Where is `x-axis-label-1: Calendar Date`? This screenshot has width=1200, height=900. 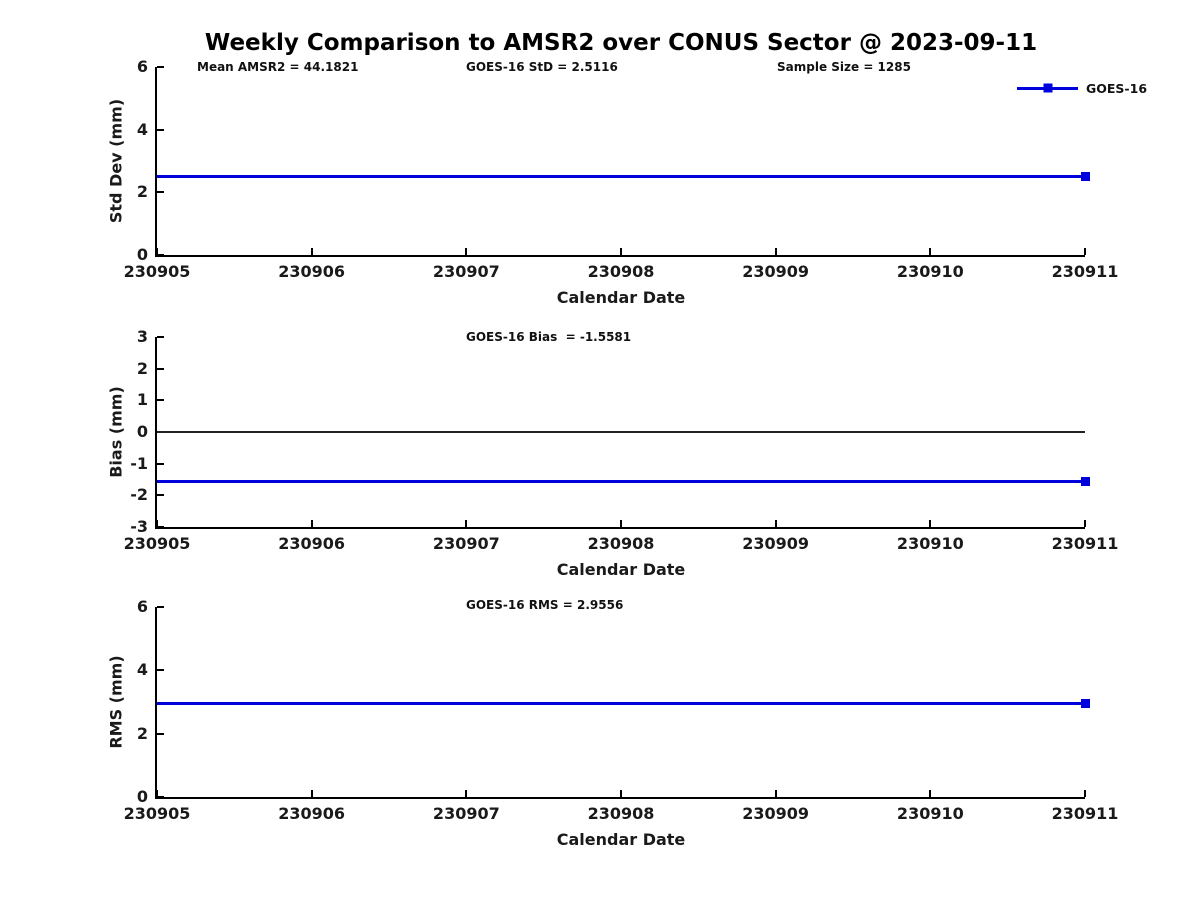 x-axis-label-1: Calendar Date is located at coordinates (621, 297).